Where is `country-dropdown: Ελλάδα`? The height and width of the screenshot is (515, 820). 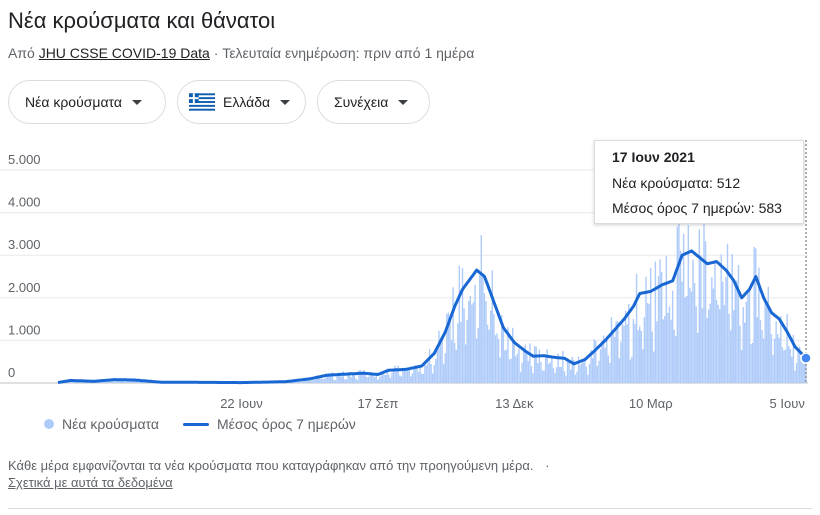
country-dropdown: Ελλάδα is located at coordinates (241, 102).